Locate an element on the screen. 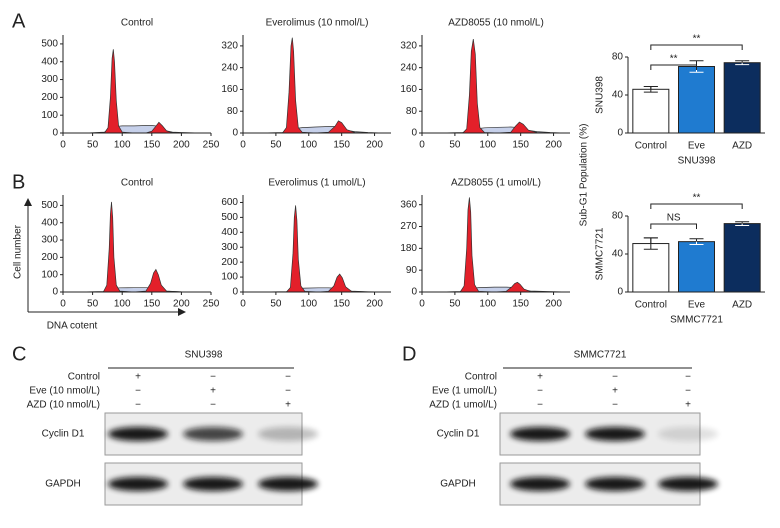  panel-label: C is located at coordinates (19, 354).